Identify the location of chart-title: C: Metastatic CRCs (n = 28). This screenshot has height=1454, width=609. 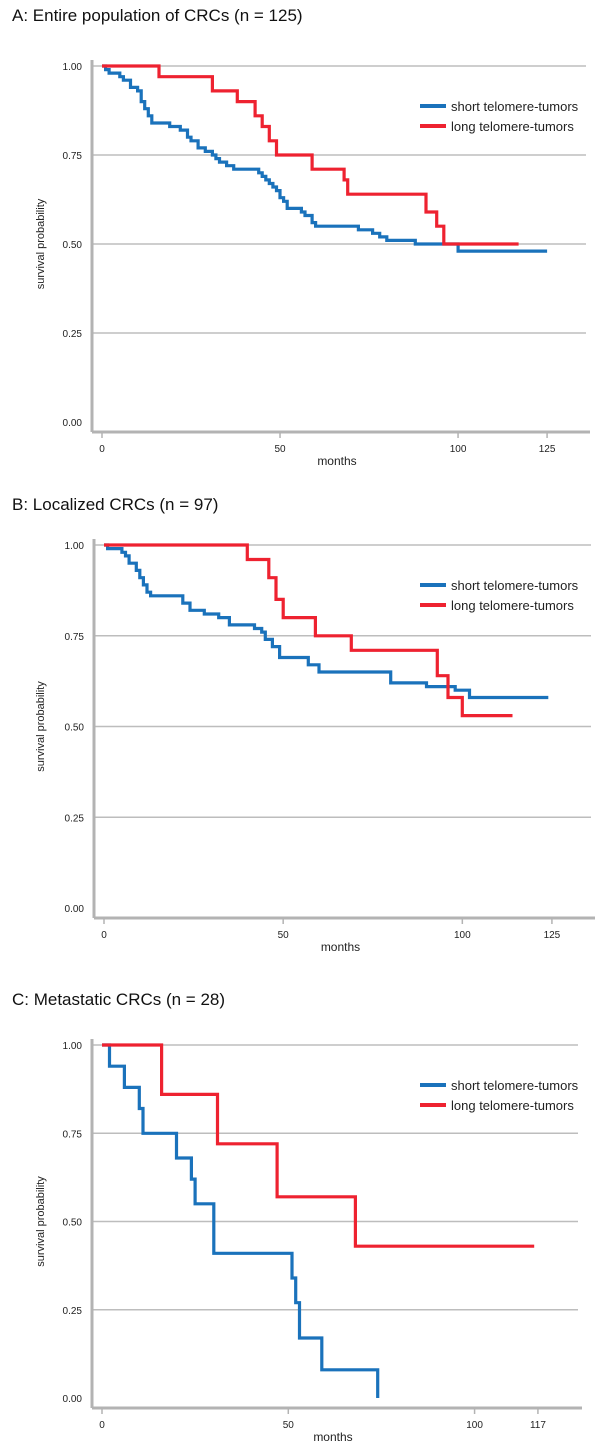
(119, 999).